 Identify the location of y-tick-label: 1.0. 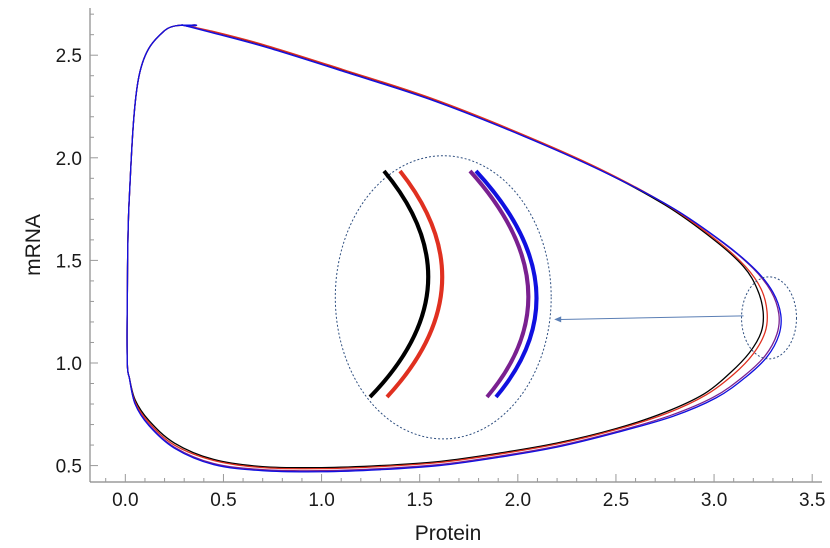
(69, 364).